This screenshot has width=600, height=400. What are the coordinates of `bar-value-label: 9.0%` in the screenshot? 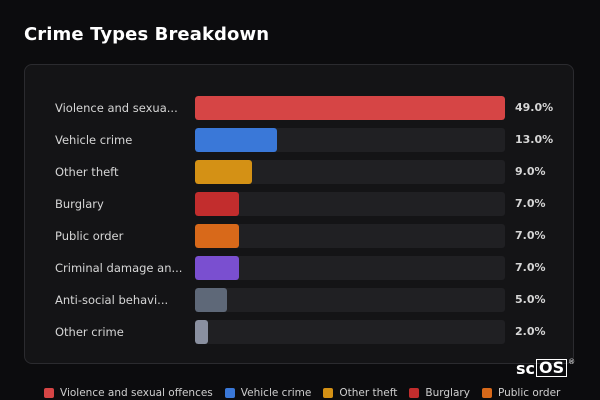 It's located at (530, 171).